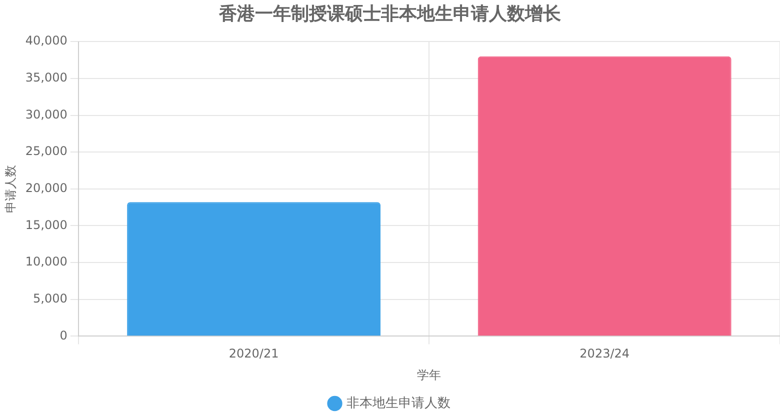  I want to click on legend-label: 非本地生申请人数, so click(398, 403).